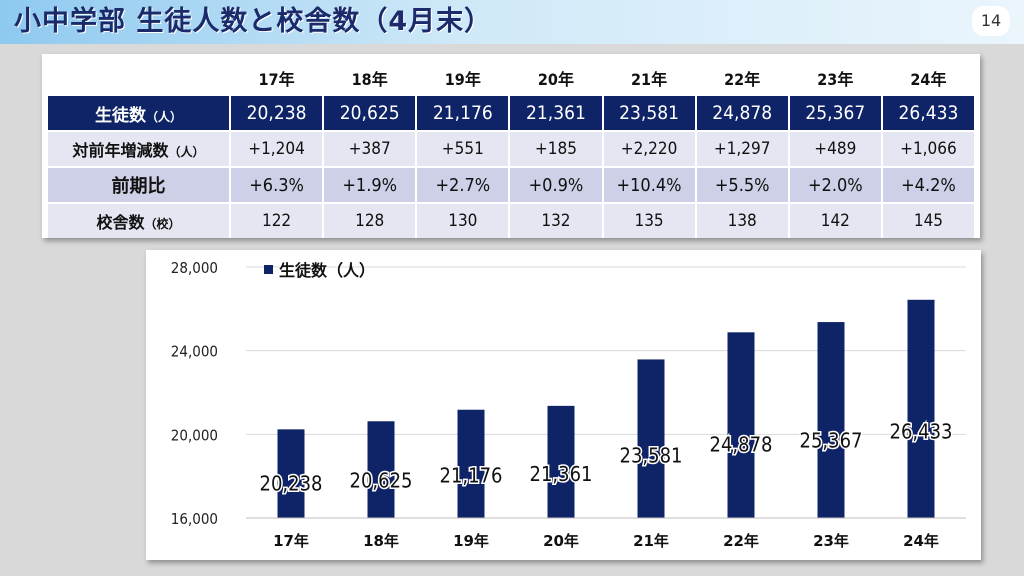 The image size is (1024, 576). What do you see at coordinates (742, 114) in the screenshot?
I see `table-cell: 24,878` at bounding box center [742, 114].